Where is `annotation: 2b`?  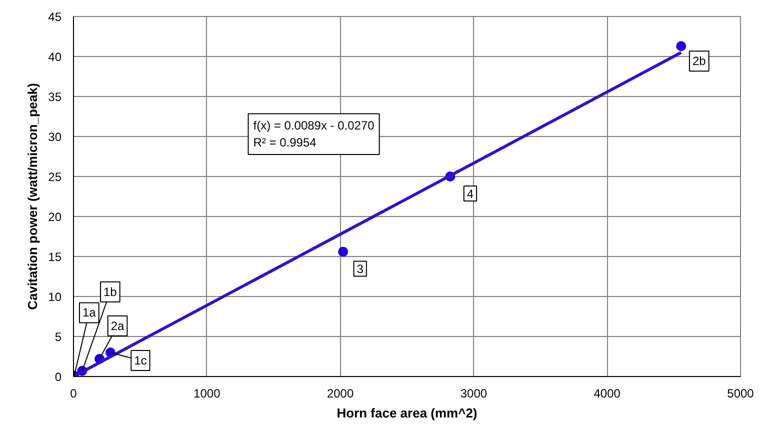
annotation: 2b is located at coordinates (699, 61).